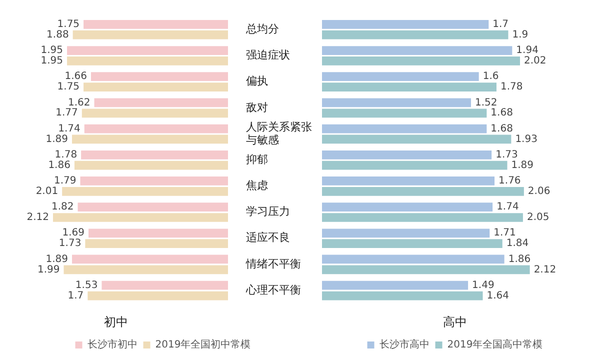 The height and width of the screenshot is (362, 594). Describe the element at coordinates (268, 211) in the screenshot. I see `y-tick-label: 学习压力` at that location.